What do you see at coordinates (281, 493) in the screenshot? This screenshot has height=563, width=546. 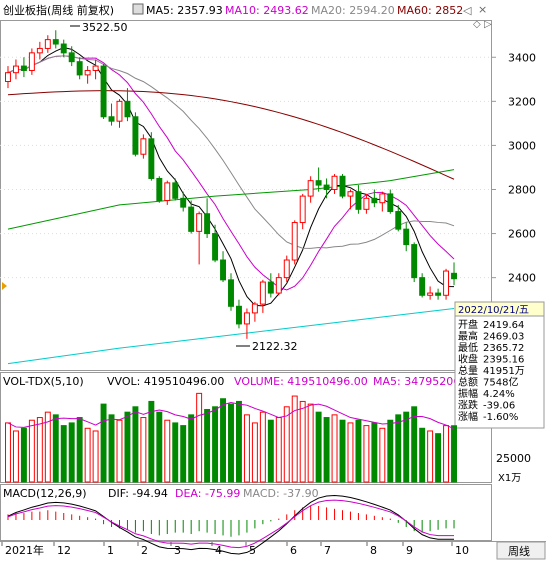 I see `macd-label: MACD: -37.90` at bounding box center [281, 493].